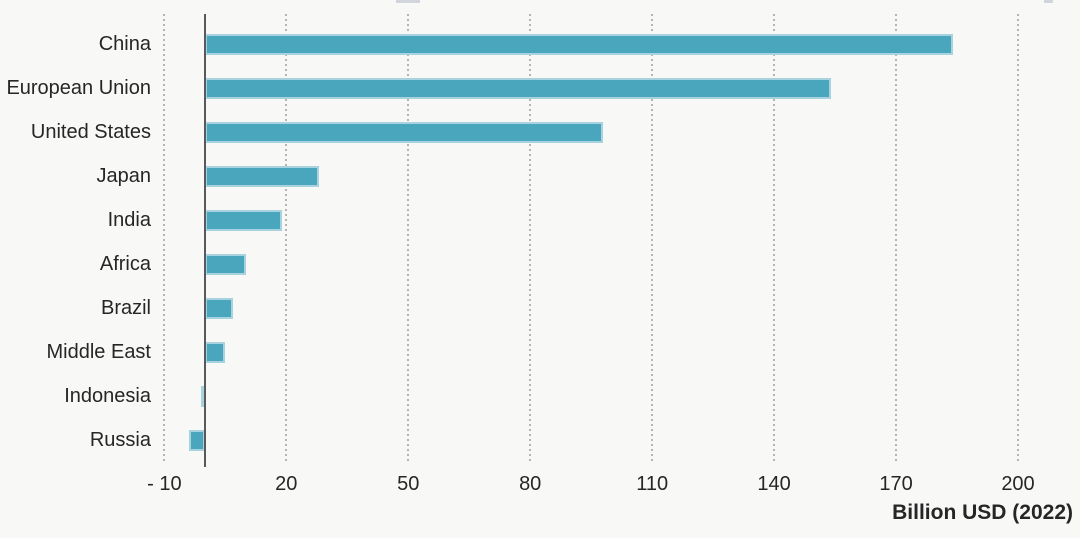 The height and width of the screenshot is (538, 1080). Describe the element at coordinates (219, 309) in the screenshot. I see `bar-brazil` at that location.